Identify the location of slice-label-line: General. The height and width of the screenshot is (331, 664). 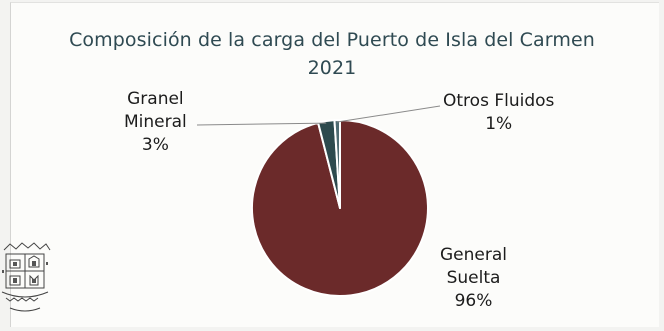
(473, 255).